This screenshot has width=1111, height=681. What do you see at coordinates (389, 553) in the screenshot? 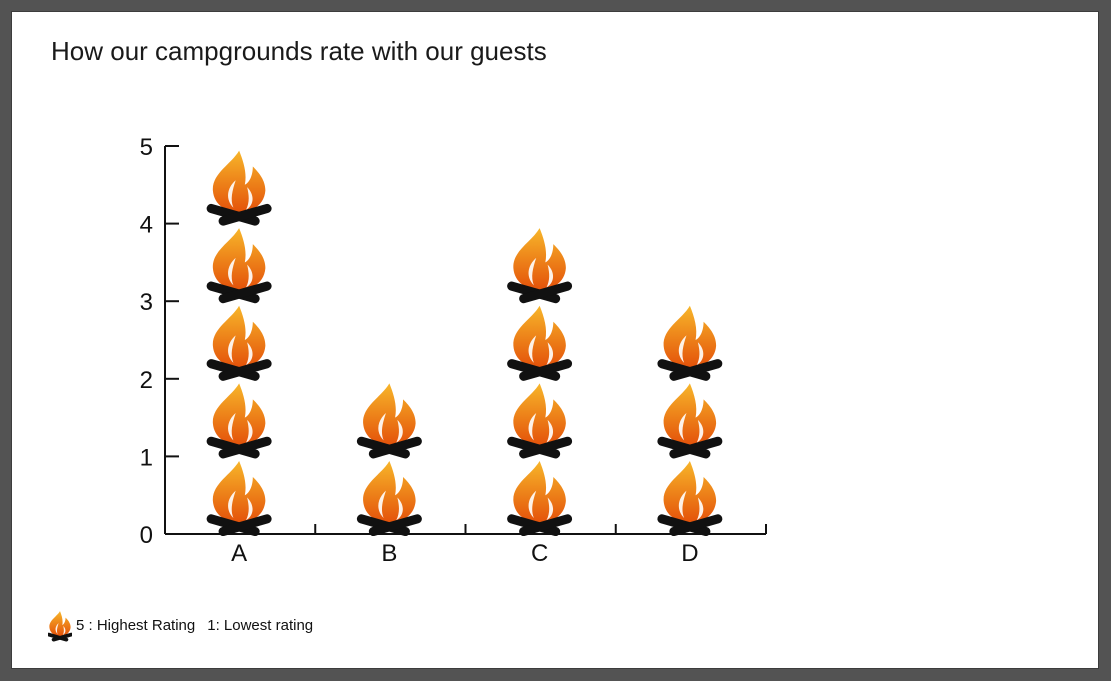
I see `x-tick-label: B` at bounding box center [389, 553].